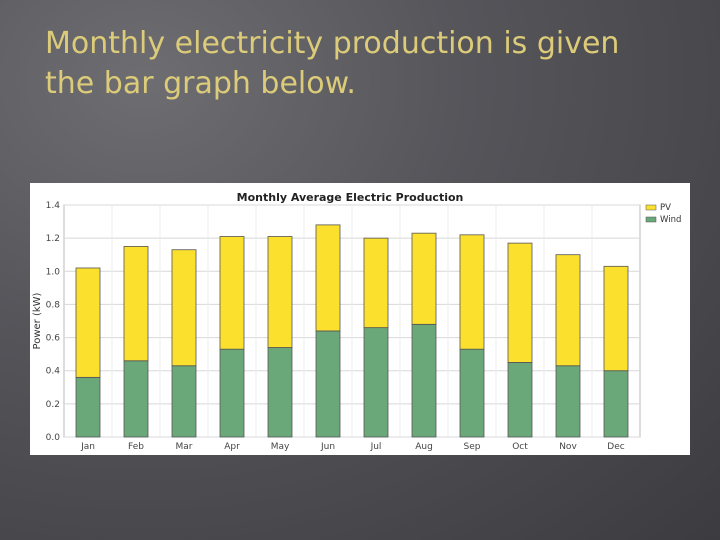 This screenshot has width=720, height=540. What do you see at coordinates (53, 206) in the screenshot?
I see `y-tick-label: 1.4` at bounding box center [53, 206].